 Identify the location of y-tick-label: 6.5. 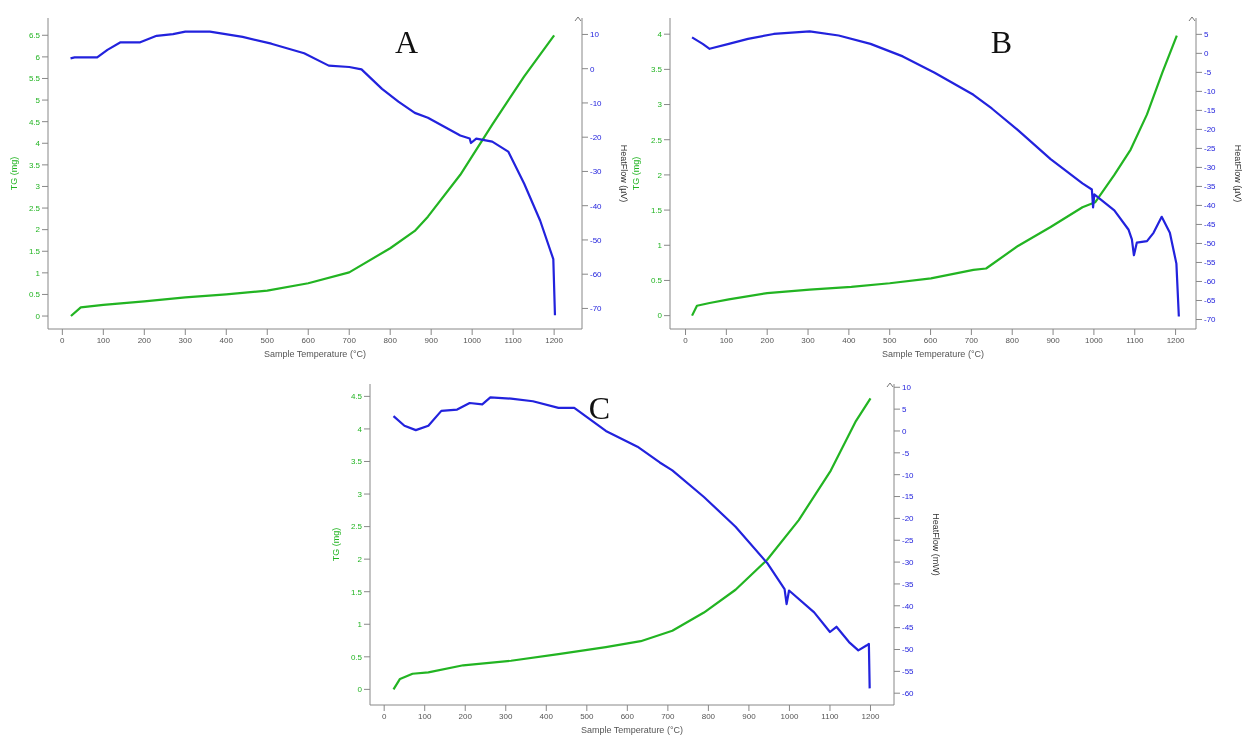
(34, 36).